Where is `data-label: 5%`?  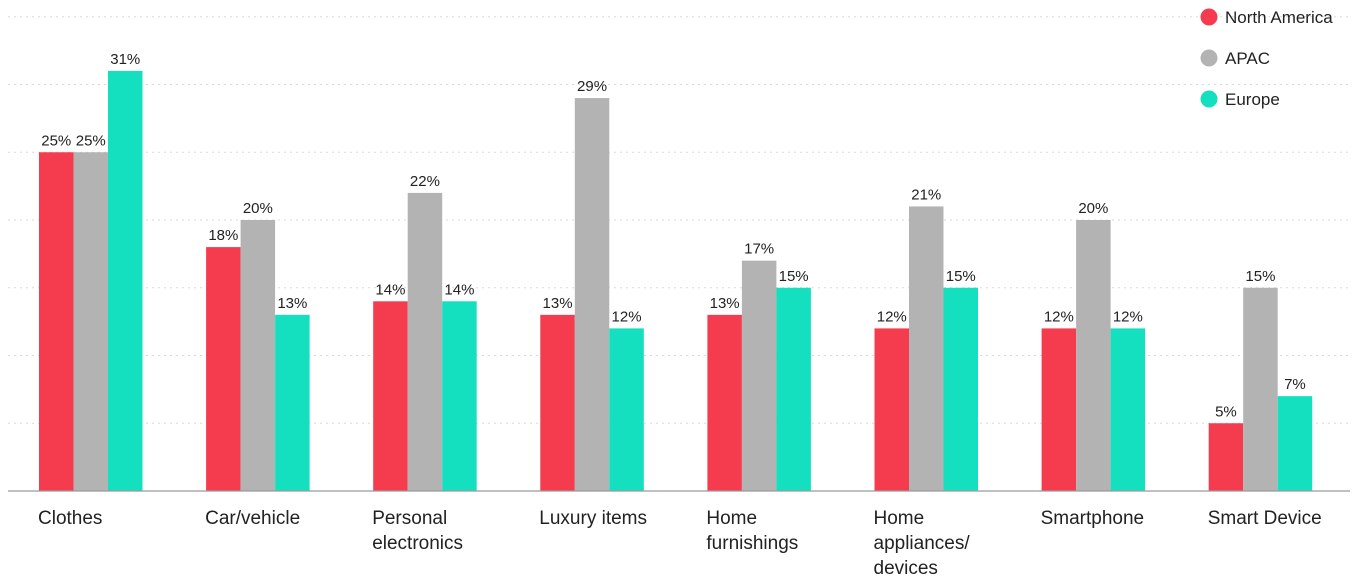 data-label: 5% is located at coordinates (1226, 411).